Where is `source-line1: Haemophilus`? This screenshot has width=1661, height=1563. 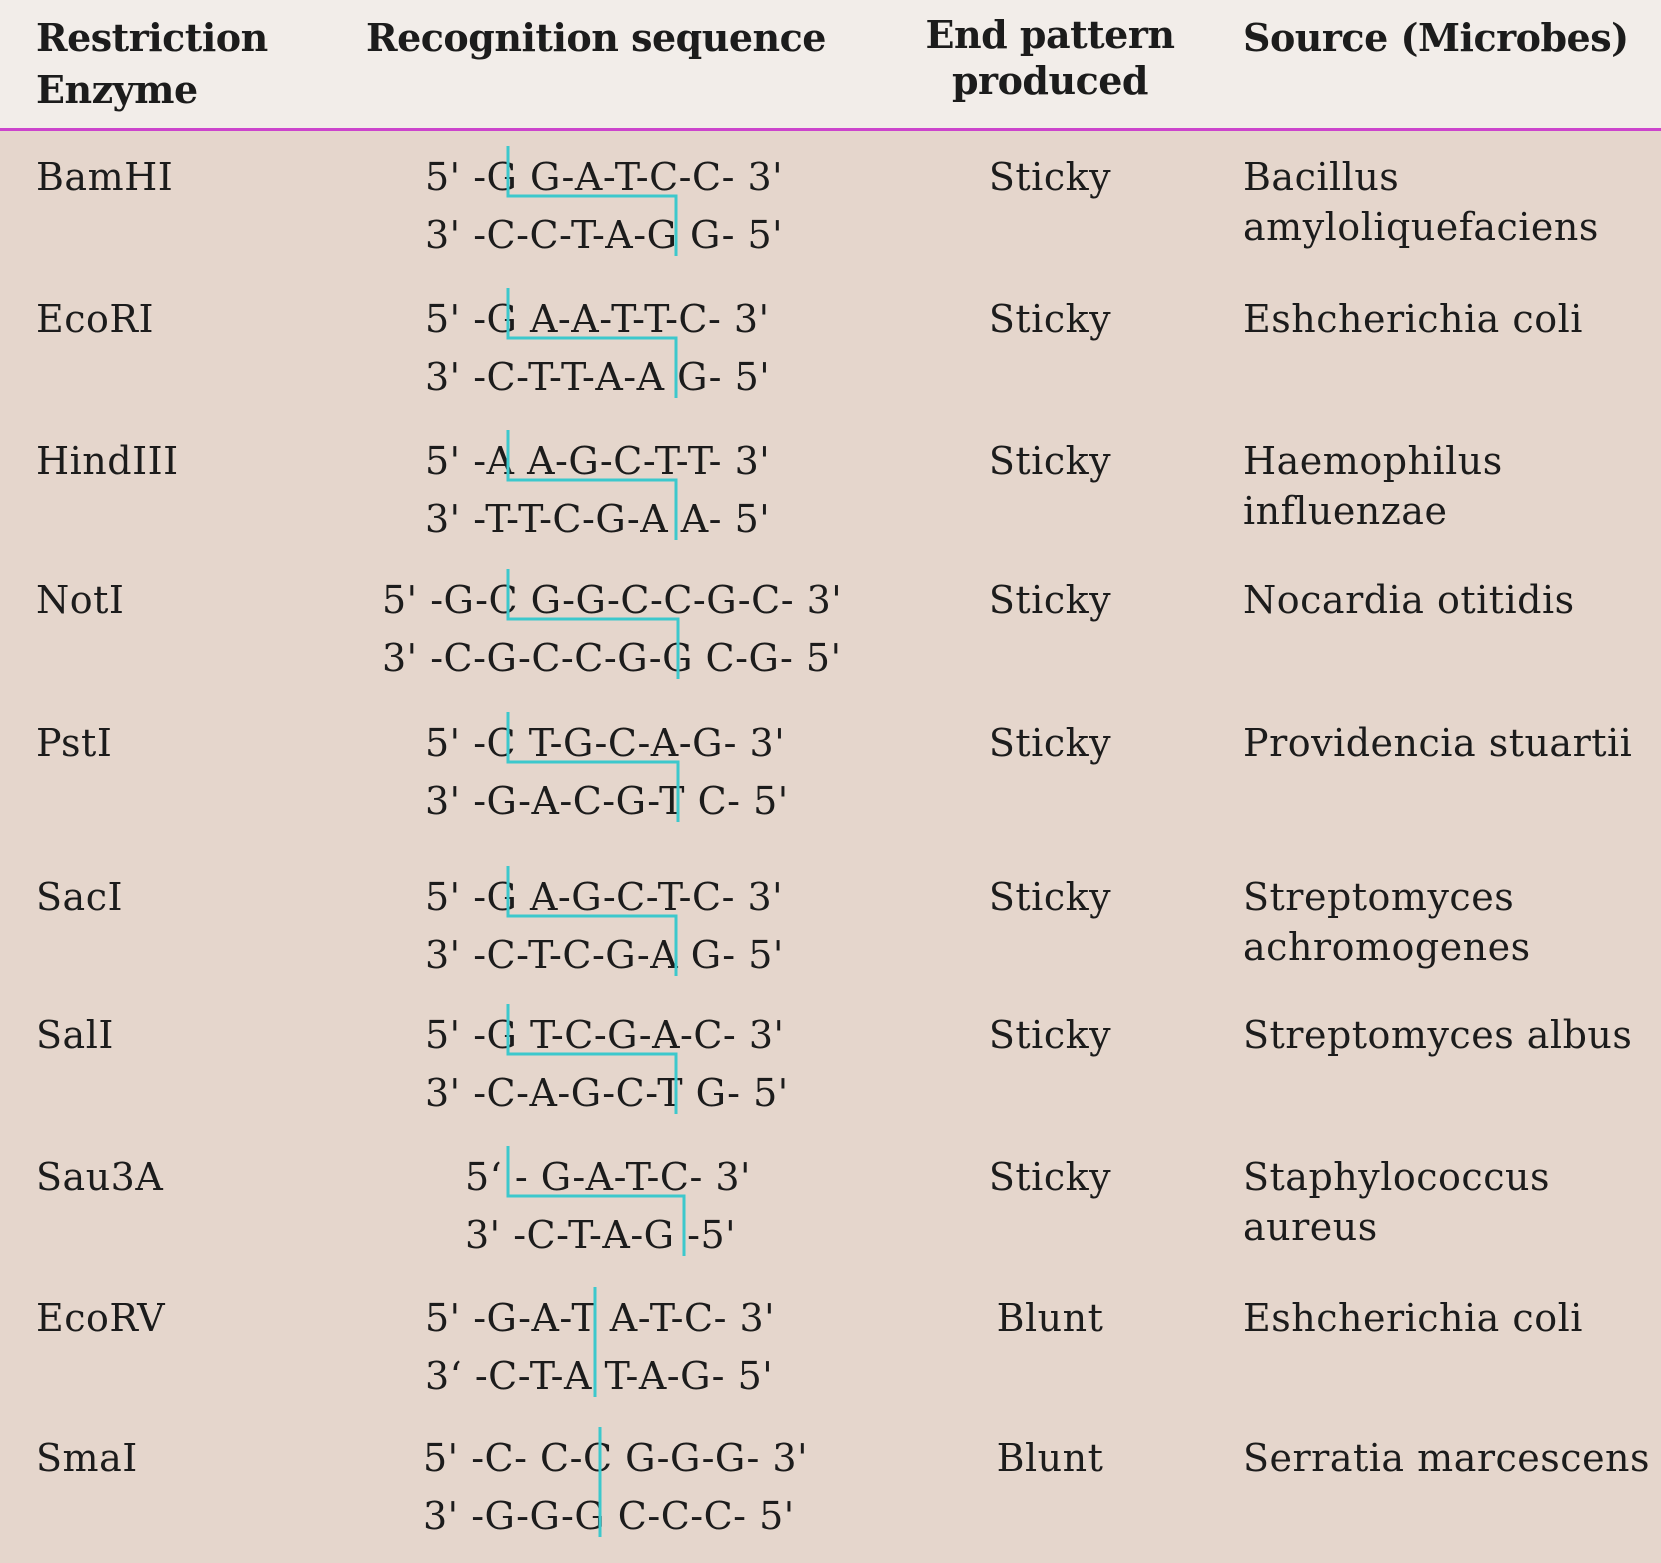 source-line1: Haemophilus is located at coordinates (1373, 461).